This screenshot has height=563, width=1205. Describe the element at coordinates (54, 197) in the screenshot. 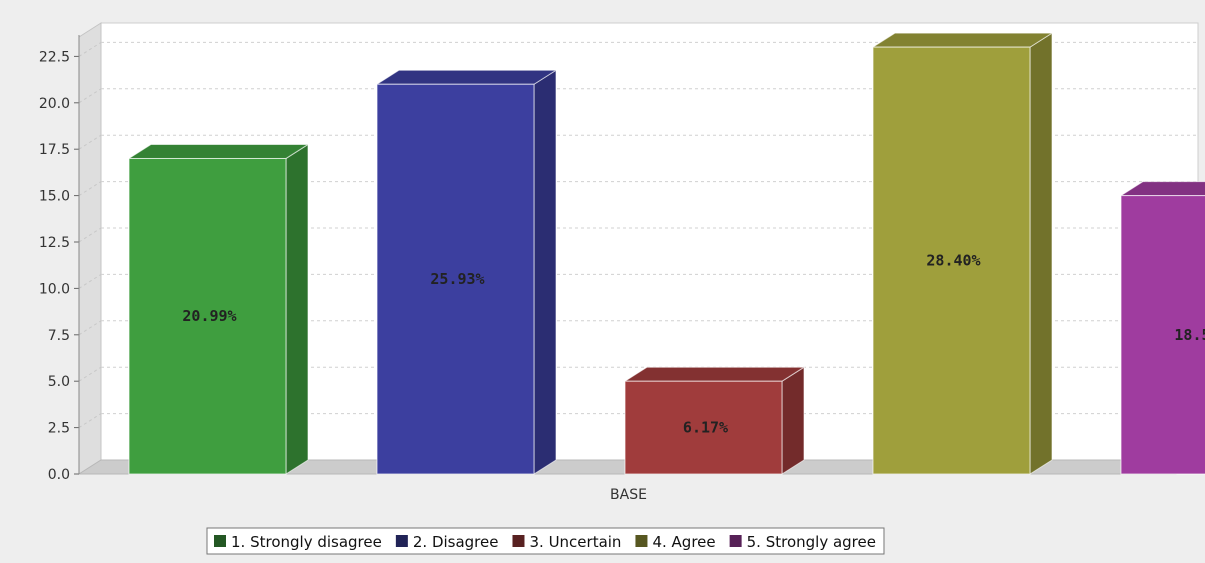

I see `y-tick-label: 15.0` at that location.